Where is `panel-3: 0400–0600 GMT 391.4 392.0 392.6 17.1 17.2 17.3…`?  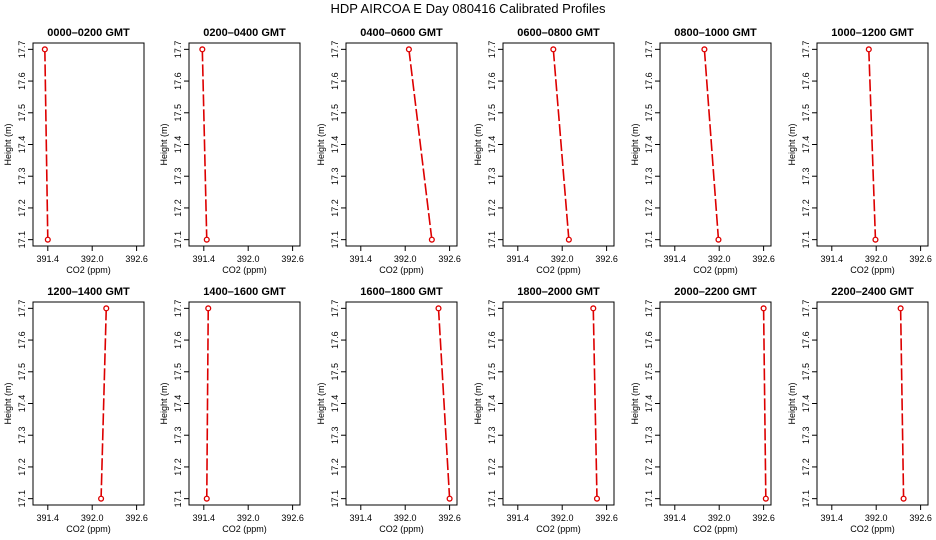 panel-3: 0400–0600 GMT 391.4 392.0 392.6 17.1 17.2 17.3… is located at coordinates (388, 151).